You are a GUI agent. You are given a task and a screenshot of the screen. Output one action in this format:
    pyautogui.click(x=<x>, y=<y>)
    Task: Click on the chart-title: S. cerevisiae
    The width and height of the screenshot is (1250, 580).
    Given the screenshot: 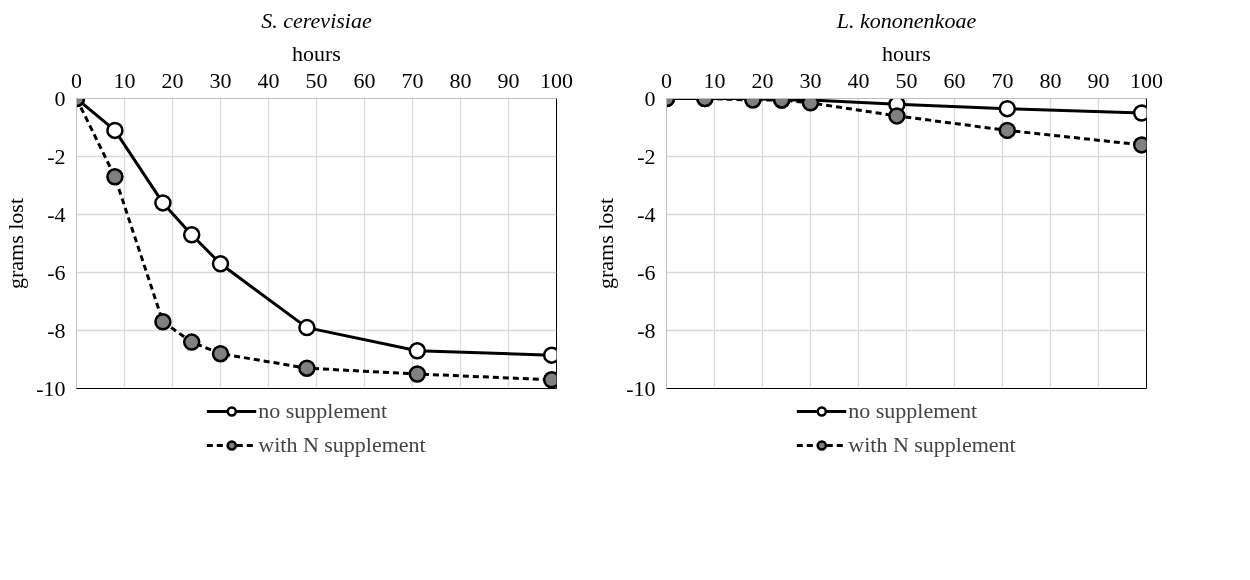 What is the action you would take?
    pyautogui.click(x=316, y=20)
    